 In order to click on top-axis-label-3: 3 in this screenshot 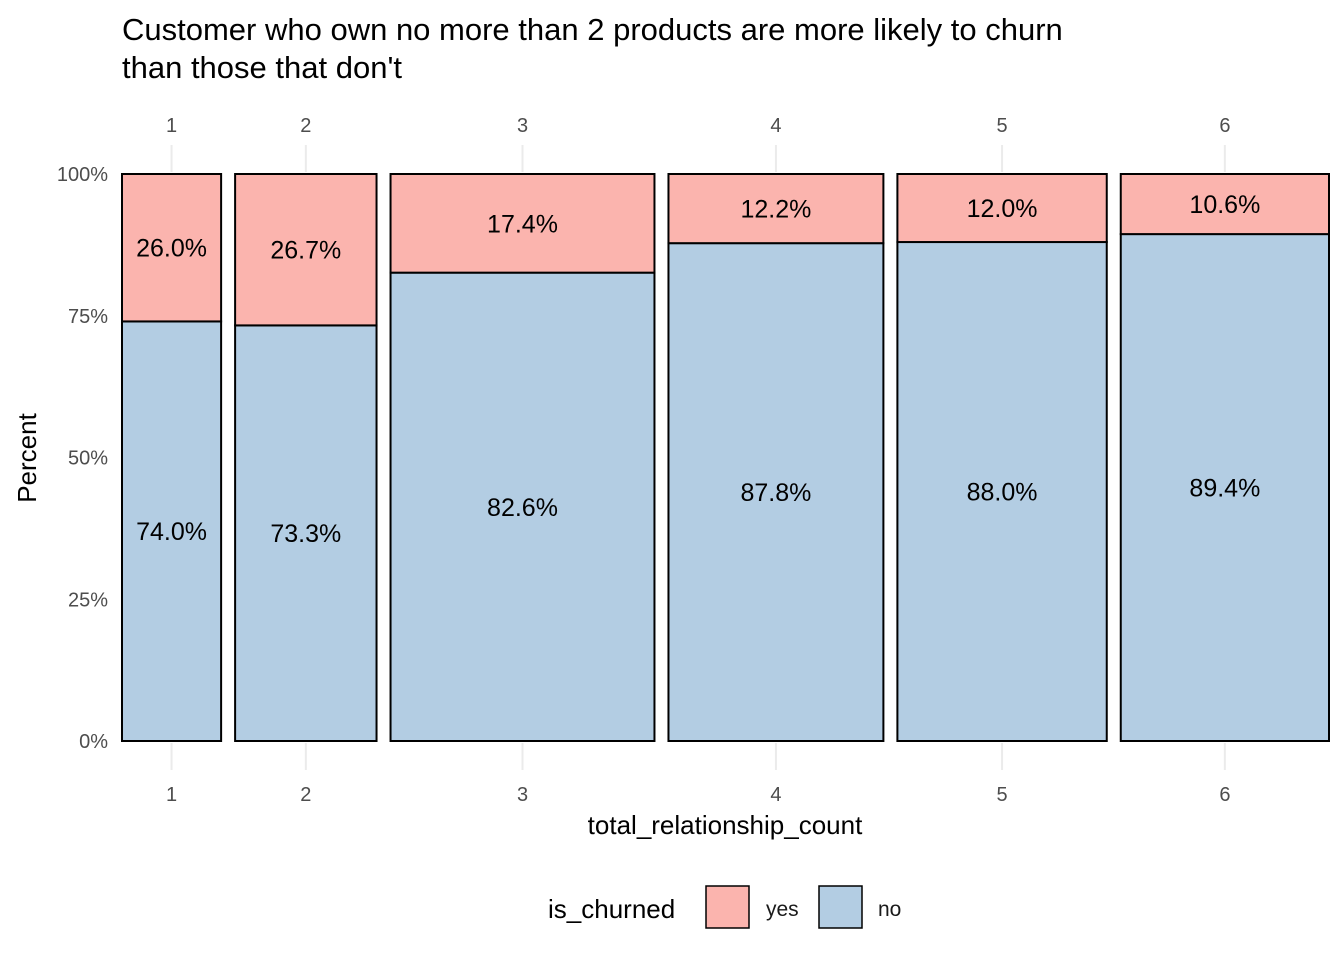, I will do `click(522, 126)`.